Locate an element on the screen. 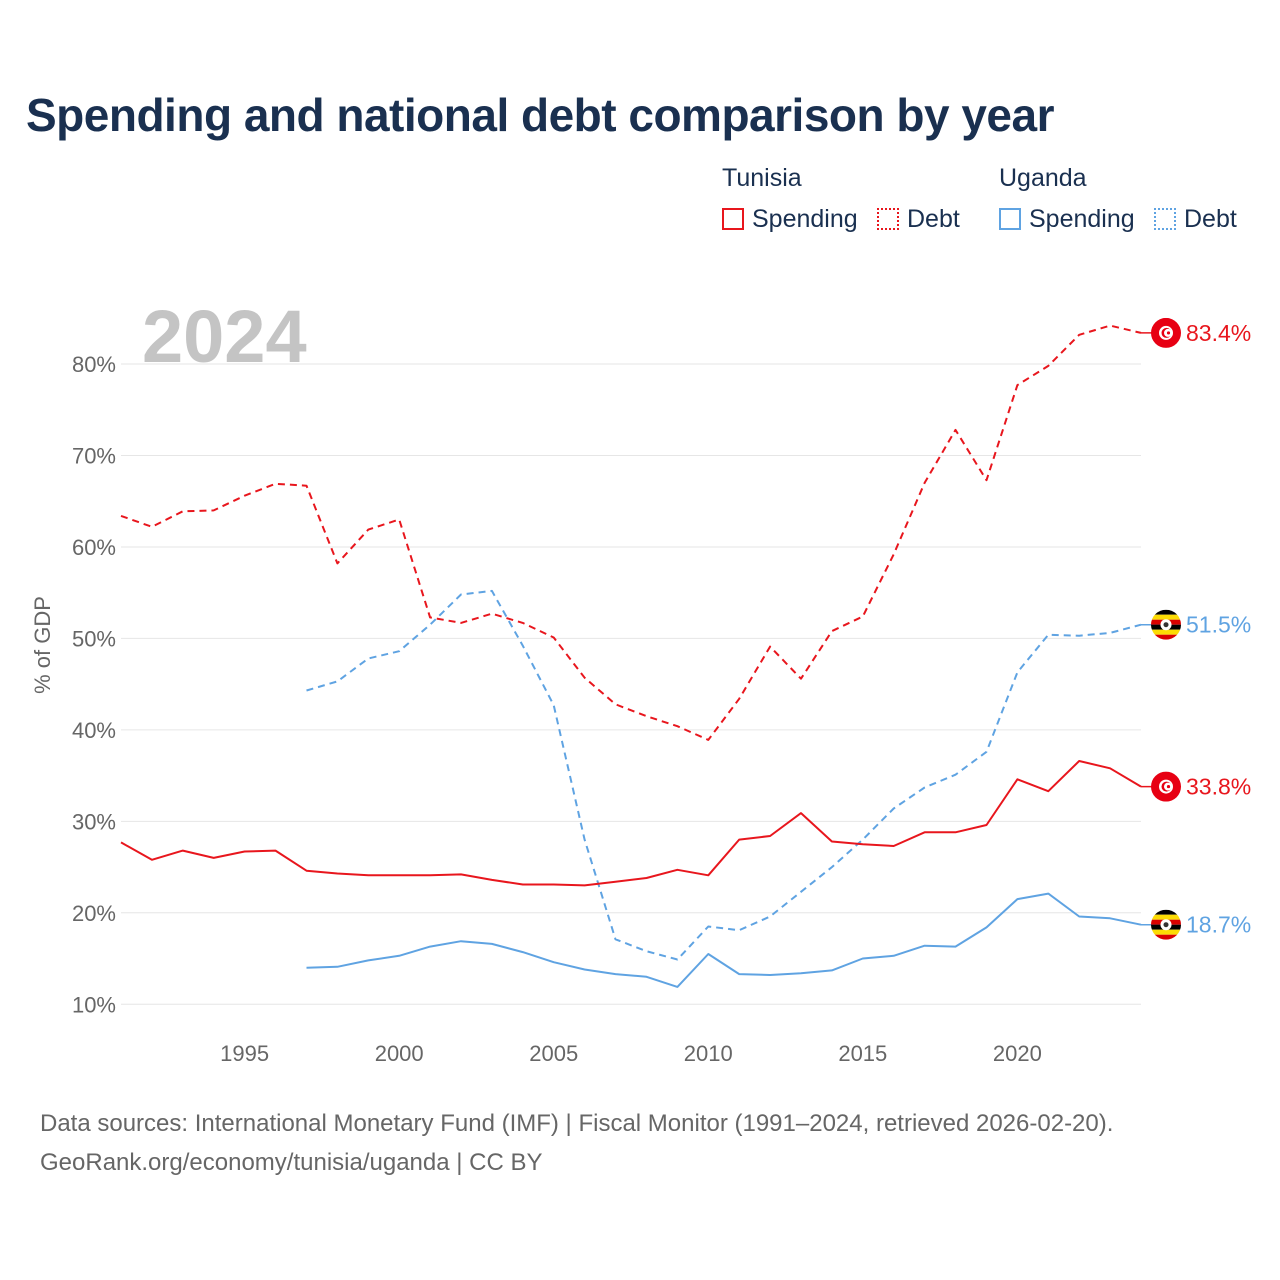  y-tick-label: 30% is located at coordinates (94, 821).